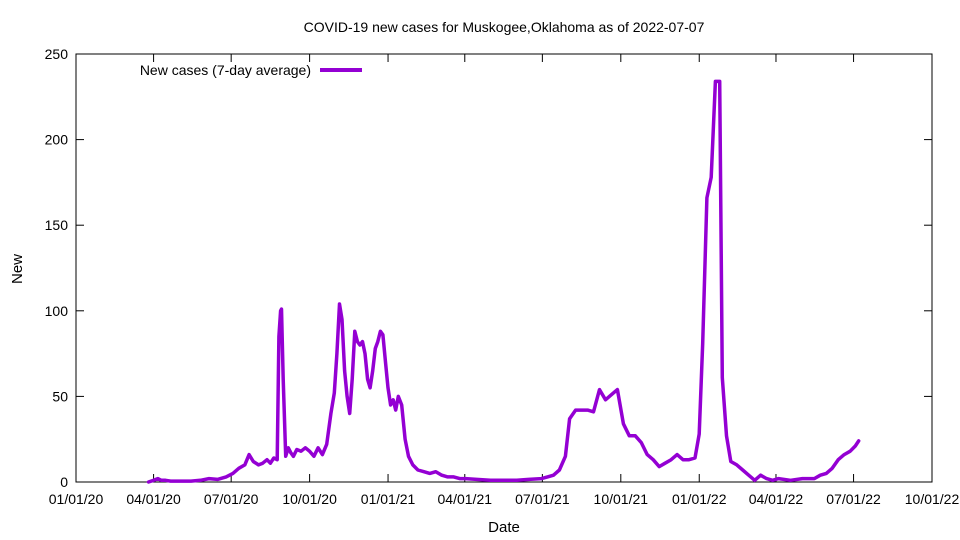 Image resolution: width=960 pixels, height=540 pixels. I want to click on x-axis-label: Date, so click(504, 527).